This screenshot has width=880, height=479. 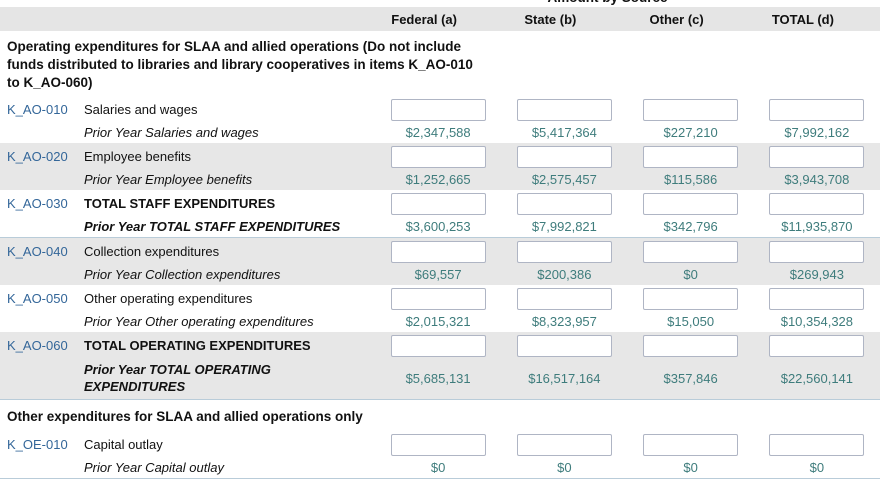 I want to click on item-code-link: K_AO-010, so click(x=37, y=109).